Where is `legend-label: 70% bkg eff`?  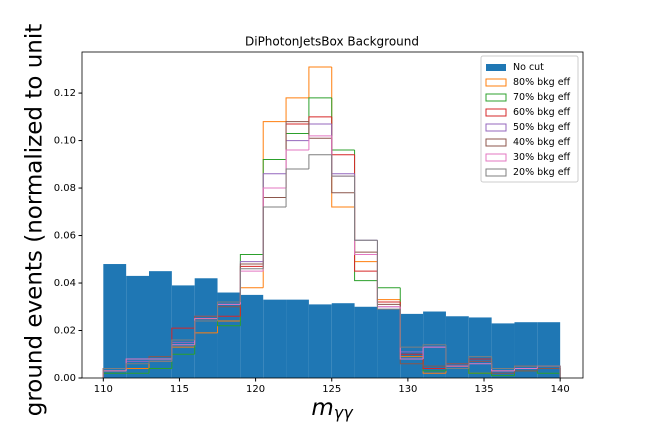
legend-label: 70% bkg eff is located at coordinates (542, 97).